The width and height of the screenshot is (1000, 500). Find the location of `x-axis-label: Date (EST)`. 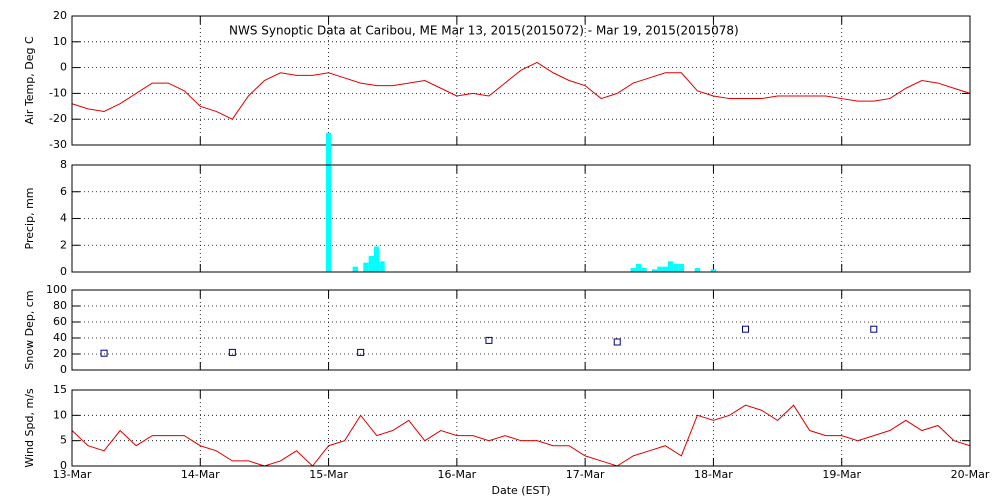

x-axis-label: Date (EST) is located at coordinates (520, 490).